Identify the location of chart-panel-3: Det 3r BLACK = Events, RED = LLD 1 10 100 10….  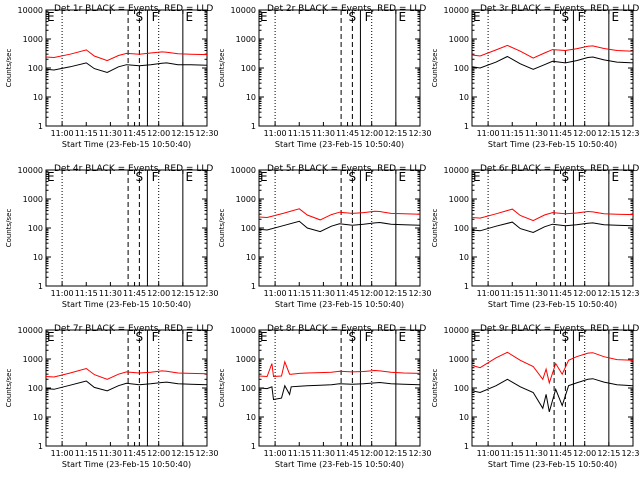
(535, 76).